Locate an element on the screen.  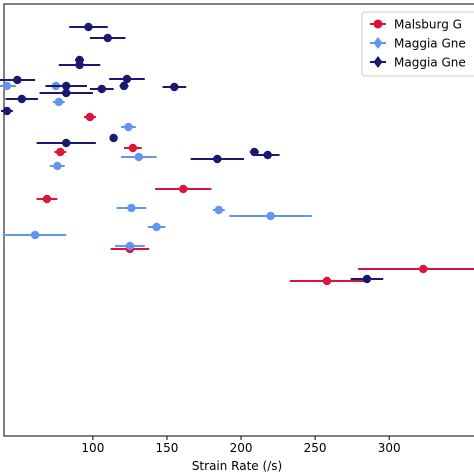
legend: Malsburg G Maggia Gne Maggia Gne is located at coordinates (417, 44).